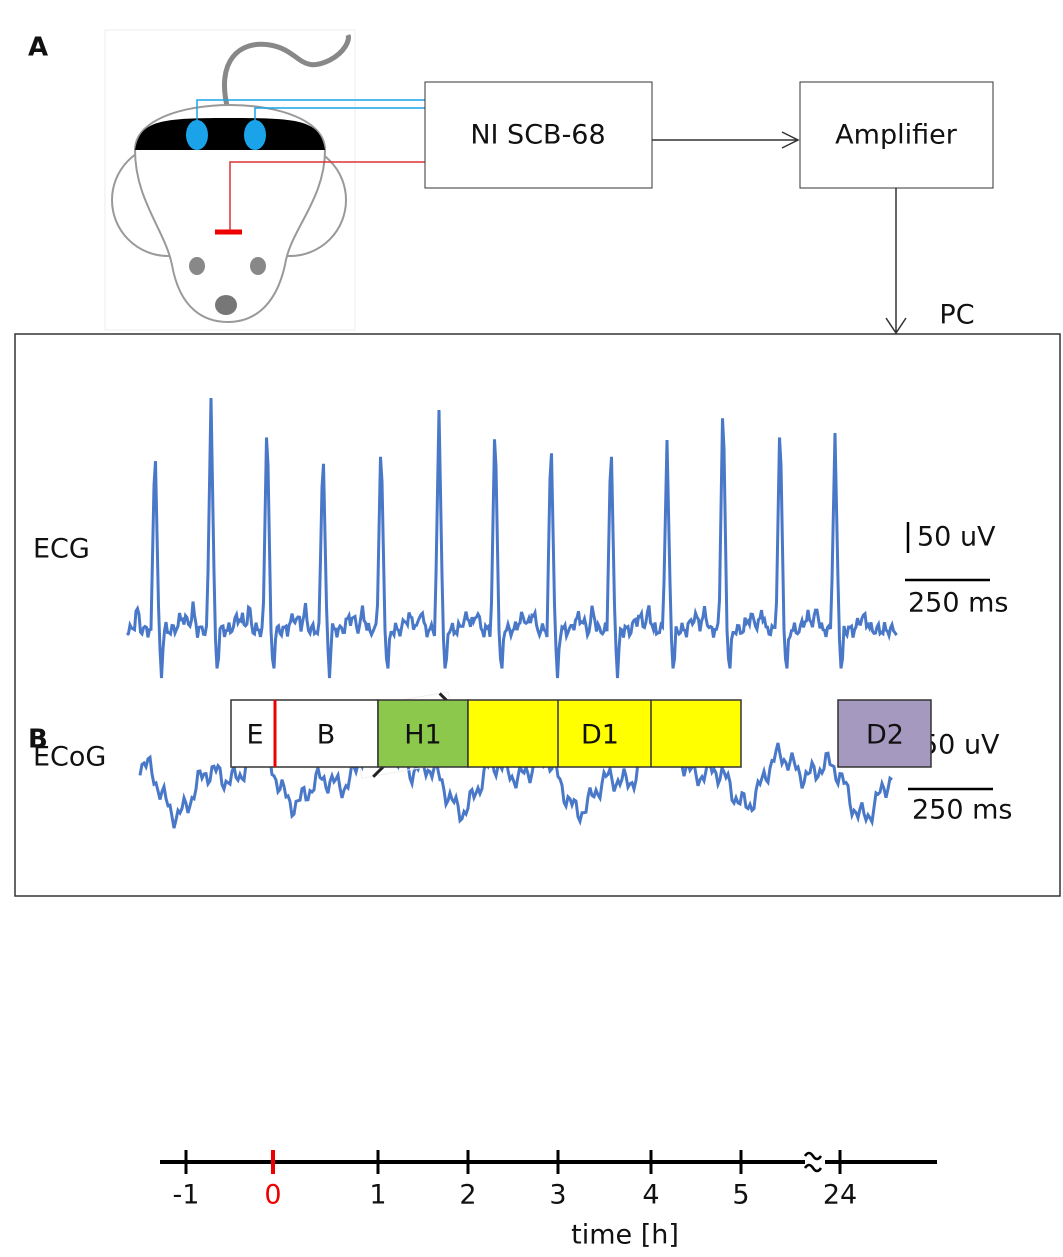 The width and height of the screenshot is (1063, 1257). What do you see at coordinates (557, 1195) in the screenshot?
I see `tick-label: 3` at bounding box center [557, 1195].